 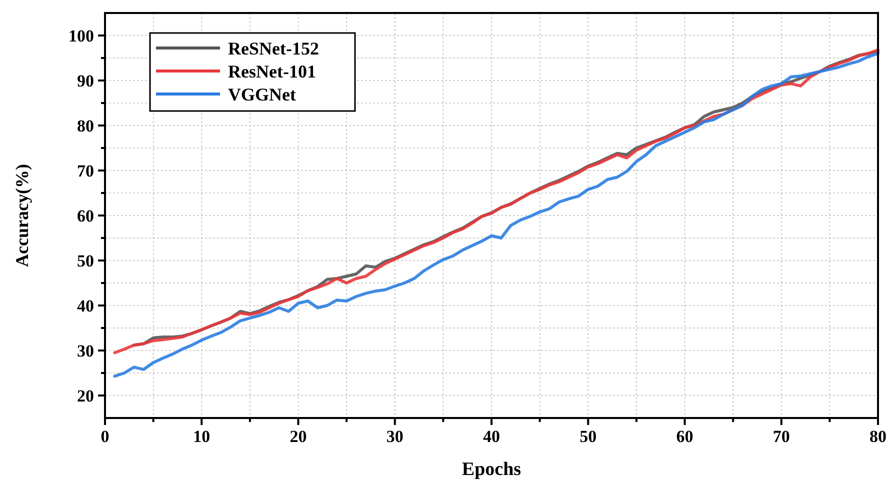 What do you see at coordinates (85, 126) in the screenshot?
I see `y-tick-label: 80` at bounding box center [85, 126].